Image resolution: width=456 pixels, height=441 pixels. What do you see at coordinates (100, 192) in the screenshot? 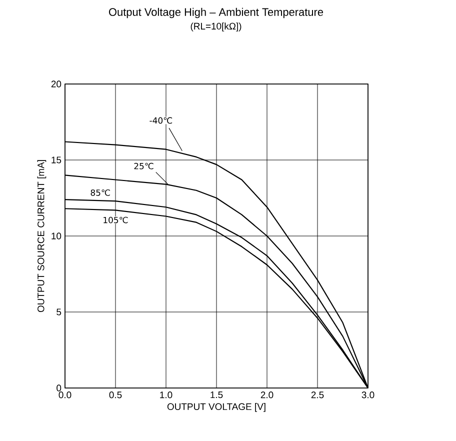
I see `series-label: 85℃` at bounding box center [100, 192].